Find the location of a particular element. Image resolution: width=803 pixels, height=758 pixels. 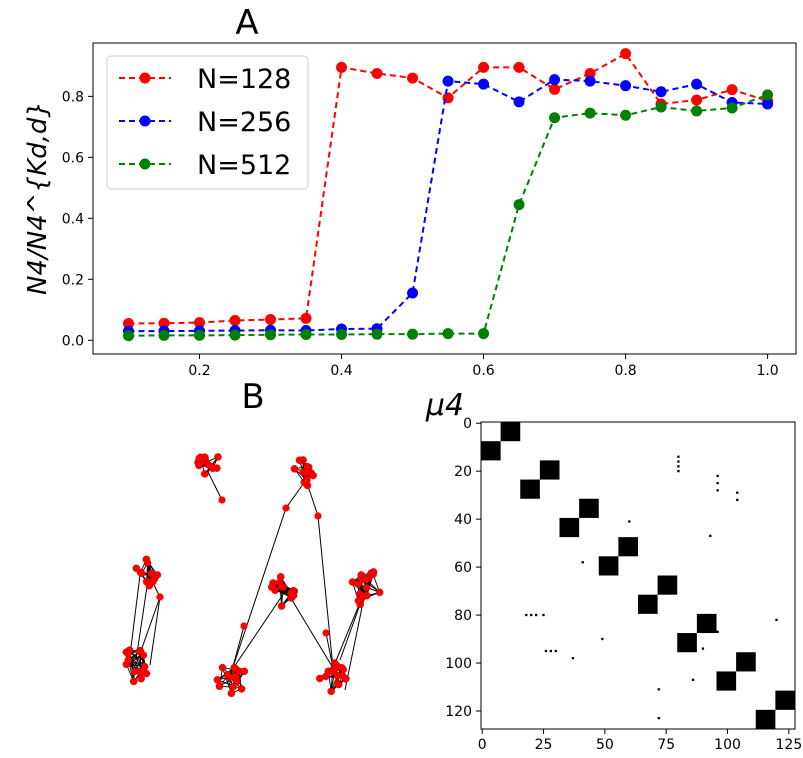

x-tick-label: 0.6 is located at coordinates (483, 371).